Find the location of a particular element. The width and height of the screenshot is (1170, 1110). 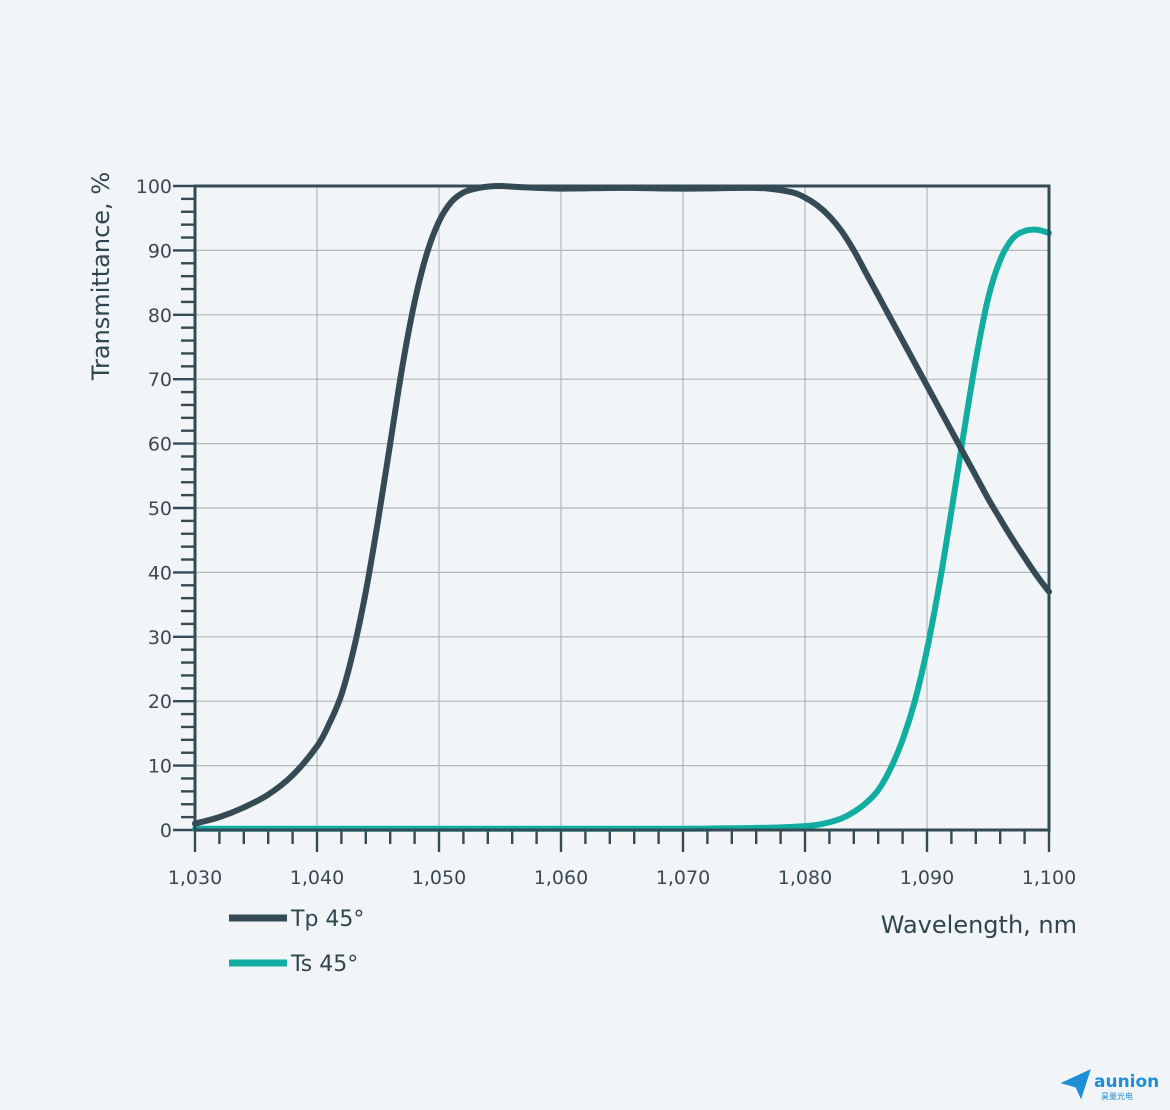

y-tick-label: 50 is located at coordinates (160, 509).